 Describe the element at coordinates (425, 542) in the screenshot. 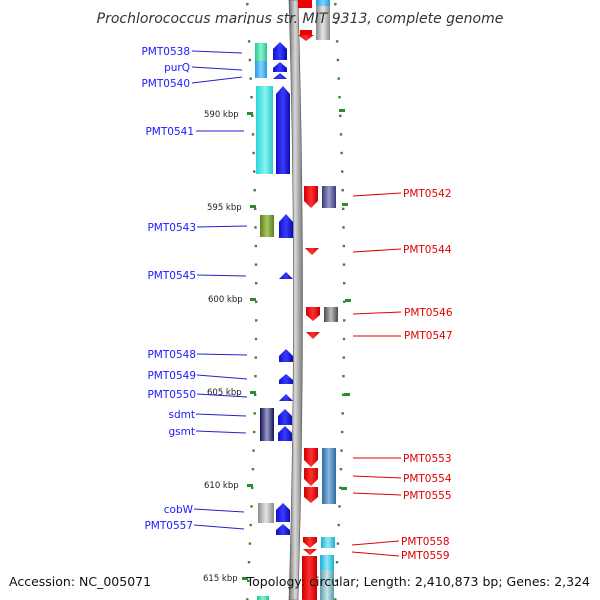

I see `gene-label-PMT0558: PMT0558` at that location.